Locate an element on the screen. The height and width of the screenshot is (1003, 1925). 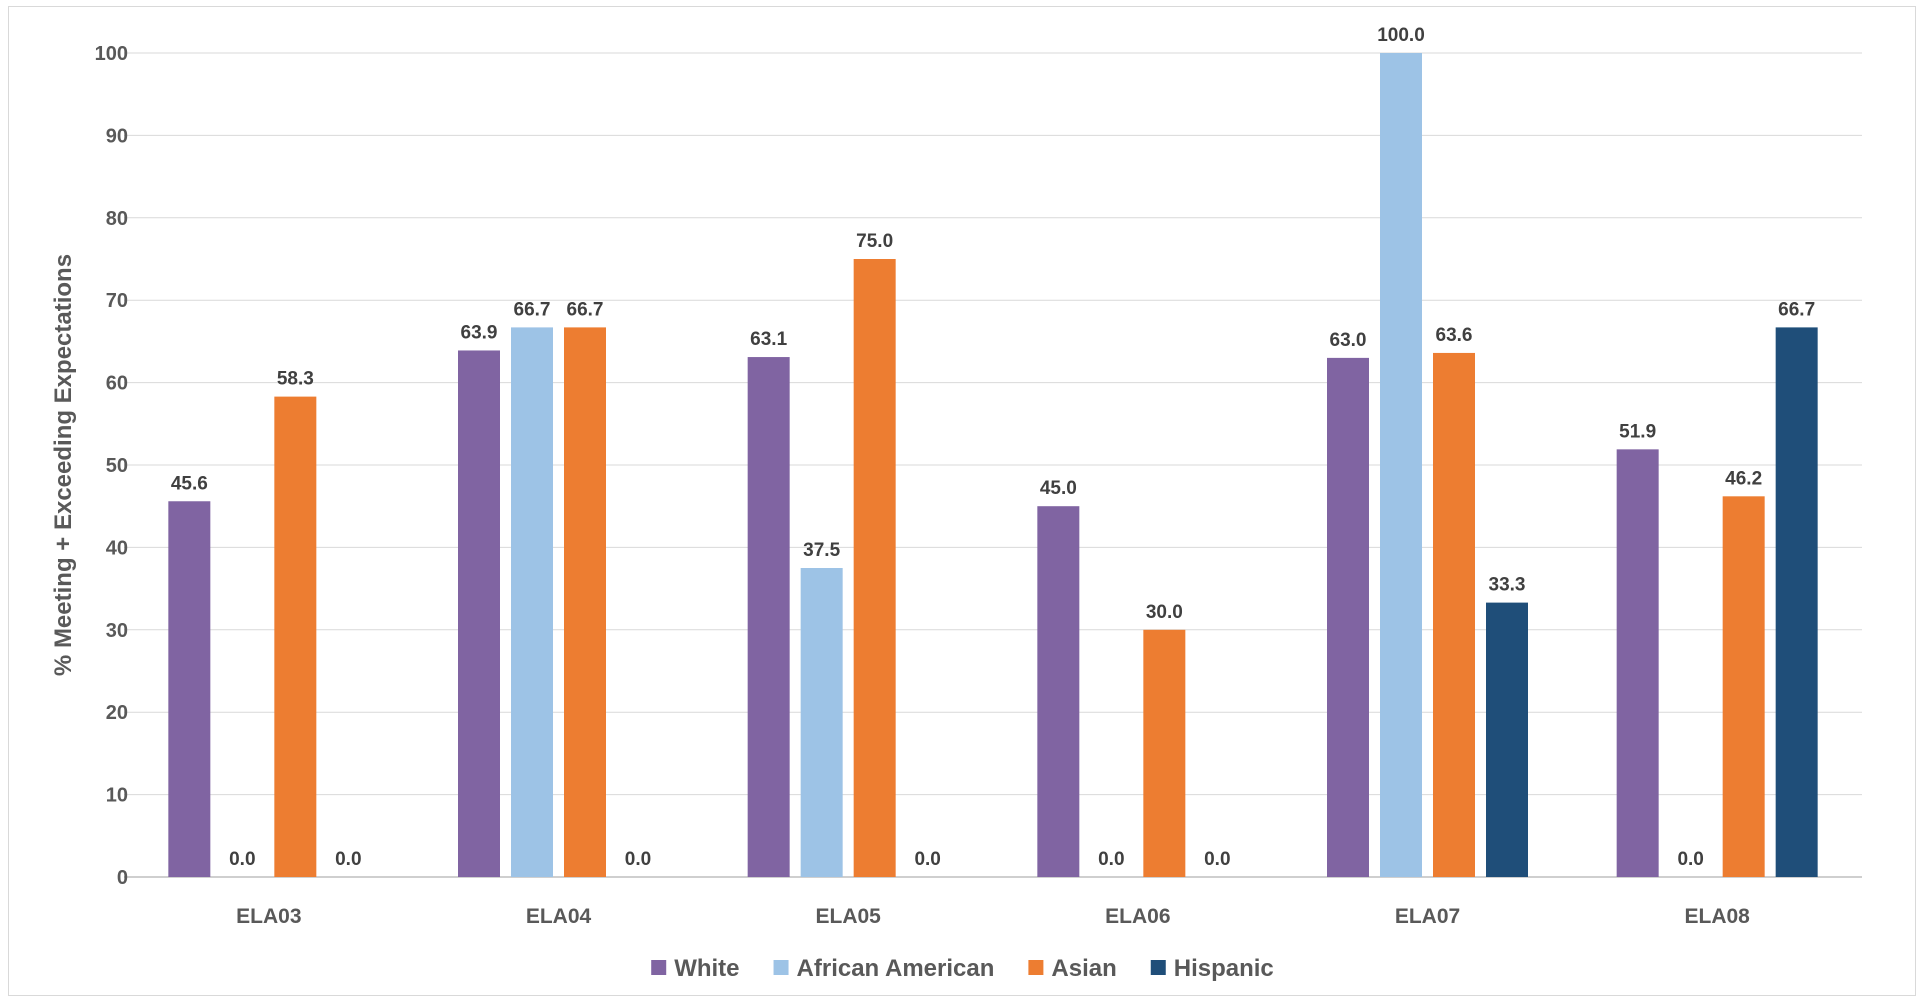
y-axis-label: % Meeting + Exceeding Expectations is located at coordinates (63, 465).